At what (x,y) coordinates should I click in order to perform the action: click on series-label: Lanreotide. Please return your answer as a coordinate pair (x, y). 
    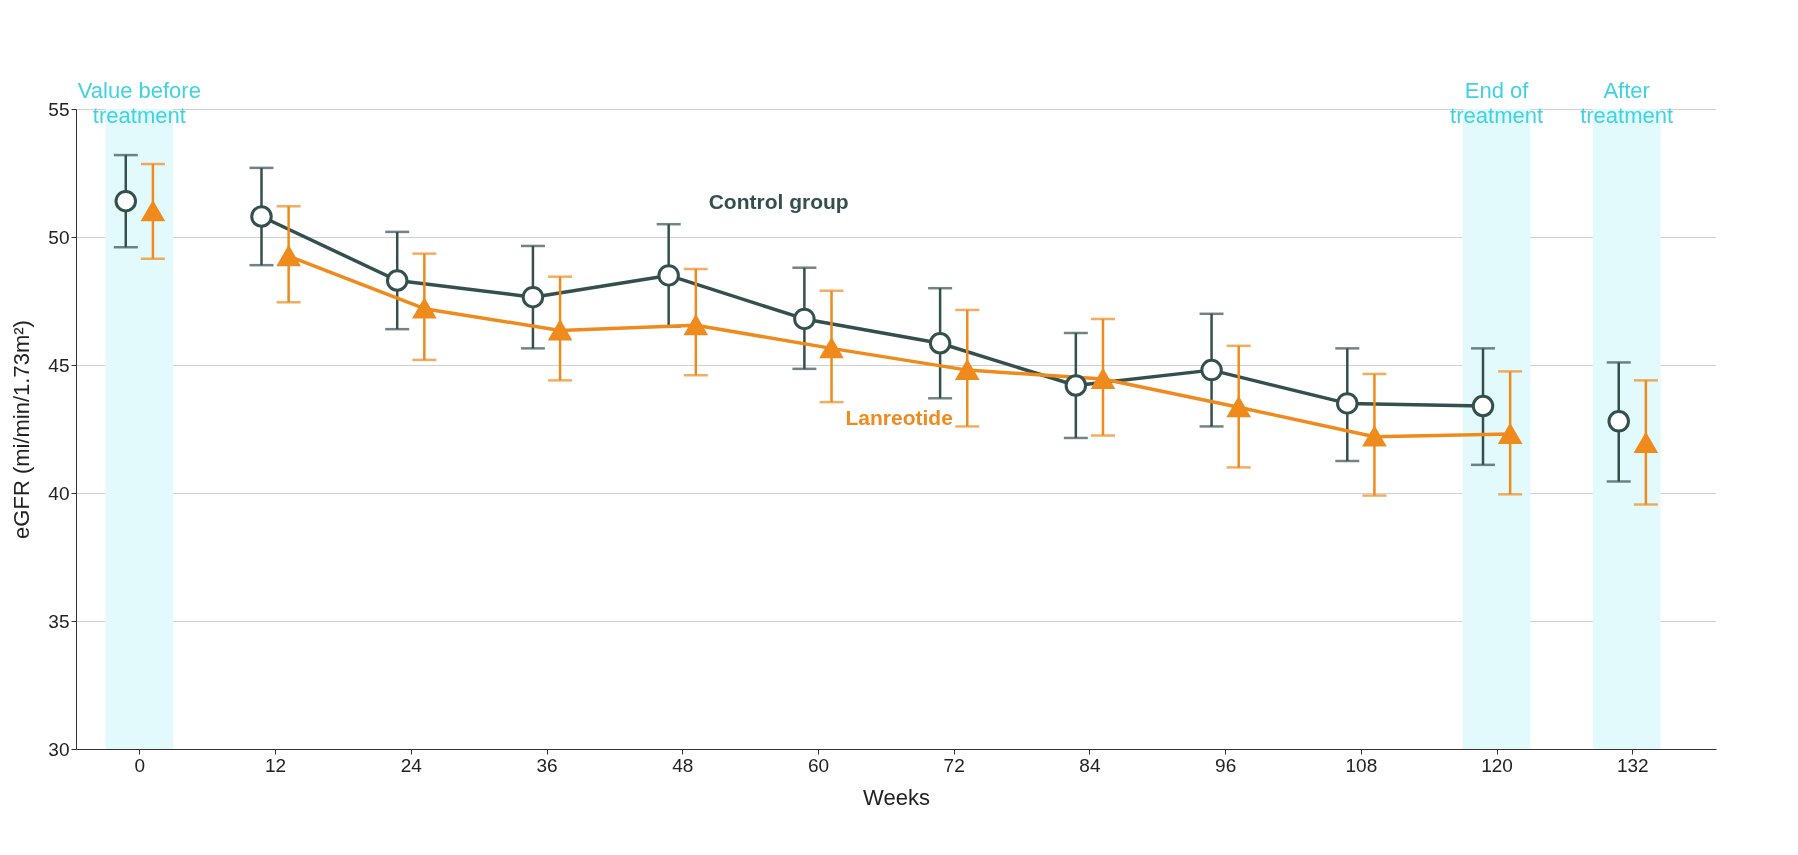
    Looking at the image, I should click on (899, 418).